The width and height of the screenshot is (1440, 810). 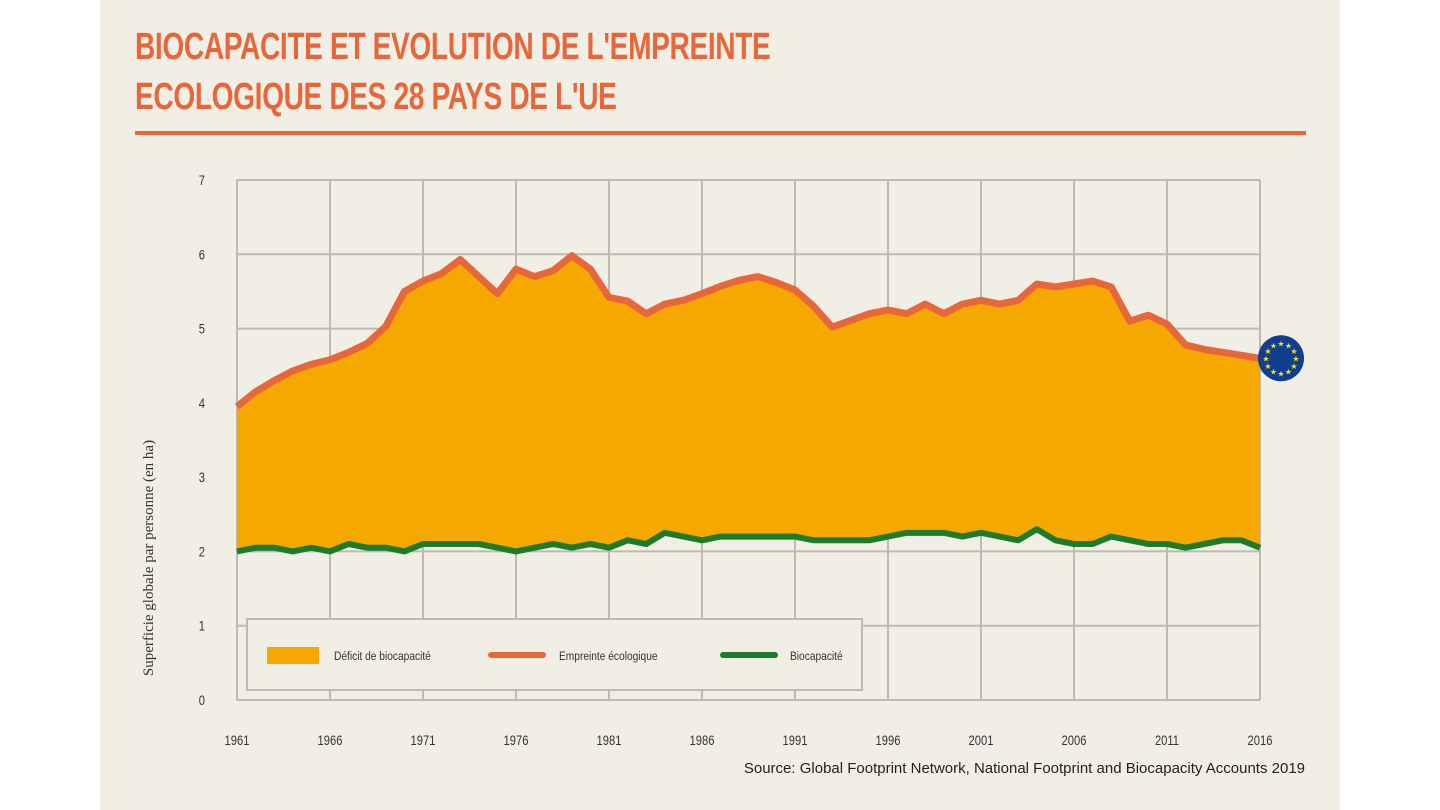 What do you see at coordinates (202, 626) in the screenshot?
I see `y-tick-label: 1` at bounding box center [202, 626].